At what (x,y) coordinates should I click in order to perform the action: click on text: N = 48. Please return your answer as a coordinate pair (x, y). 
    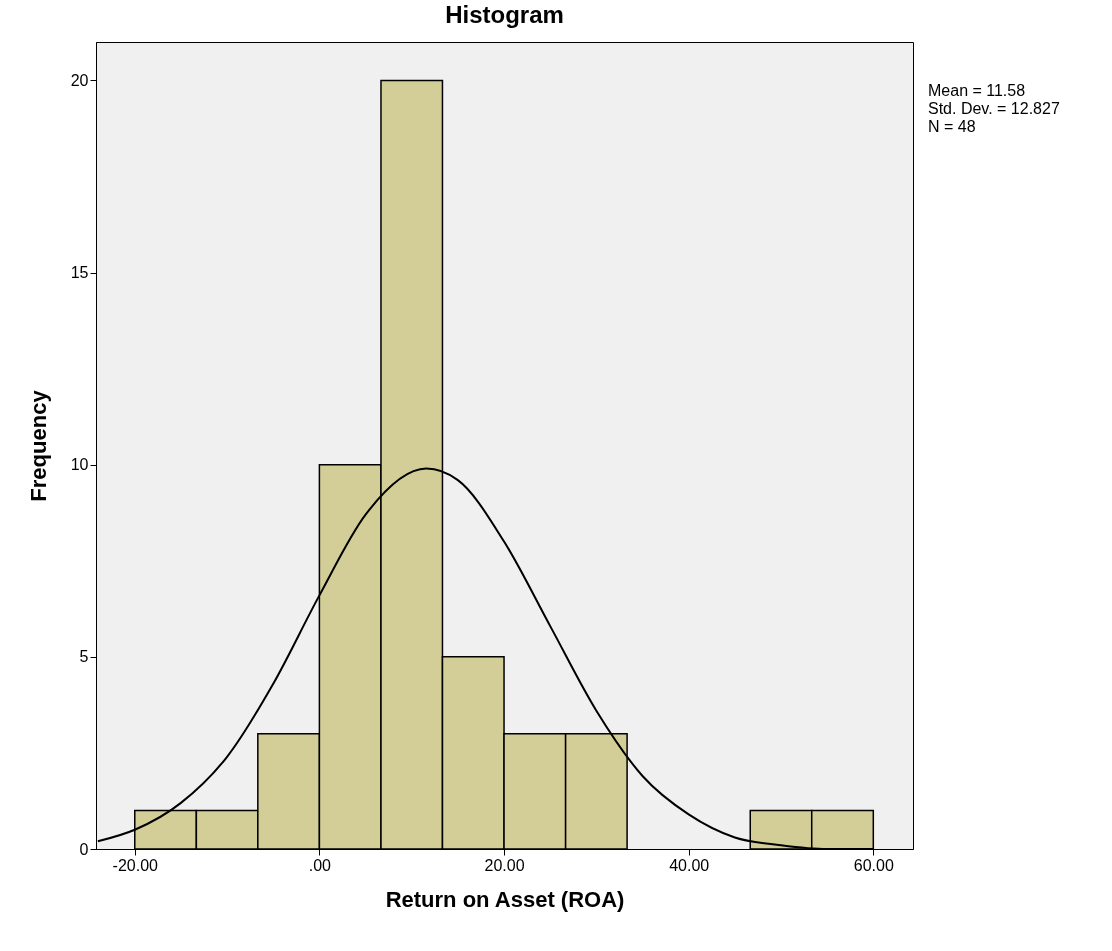
    Looking at the image, I should click on (952, 127).